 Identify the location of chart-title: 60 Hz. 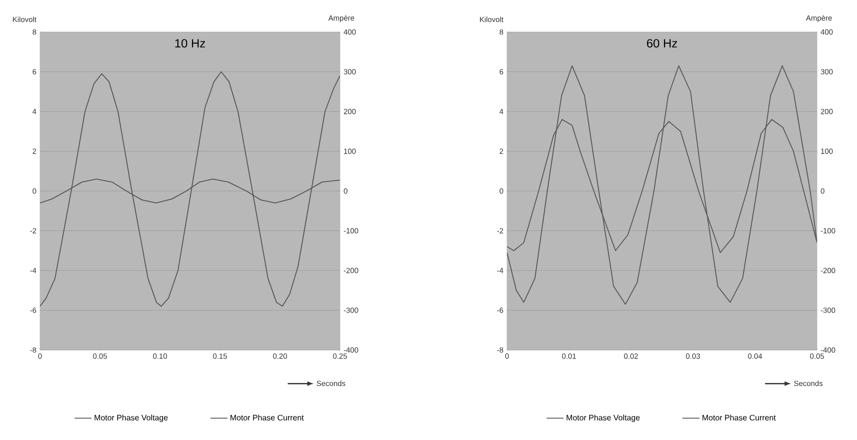
(662, 43).